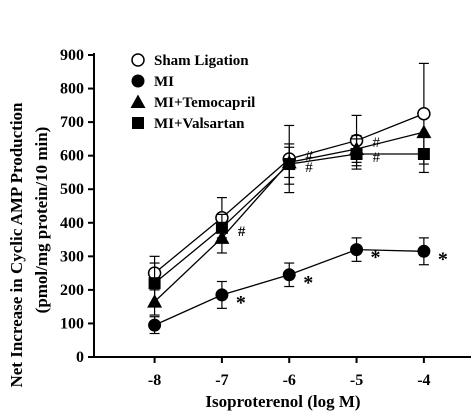  What do you see at coordinates (72, 290) in the screenshot?
I see `y-tick-label: 200` at bounding box center [72, 290].